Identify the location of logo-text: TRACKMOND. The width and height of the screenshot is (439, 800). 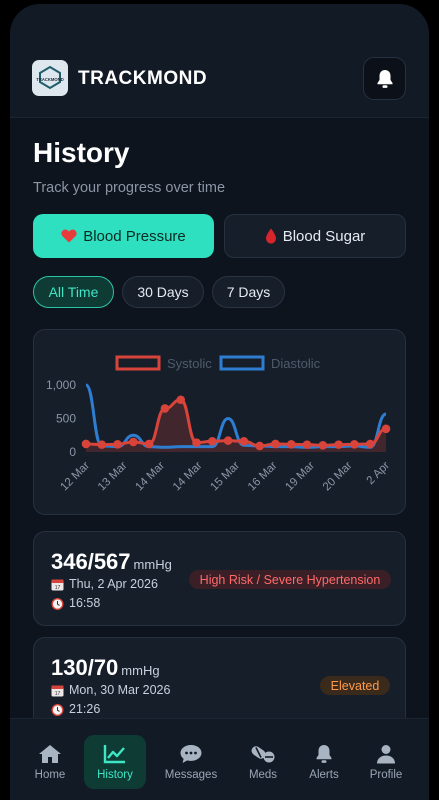
(49, 79).